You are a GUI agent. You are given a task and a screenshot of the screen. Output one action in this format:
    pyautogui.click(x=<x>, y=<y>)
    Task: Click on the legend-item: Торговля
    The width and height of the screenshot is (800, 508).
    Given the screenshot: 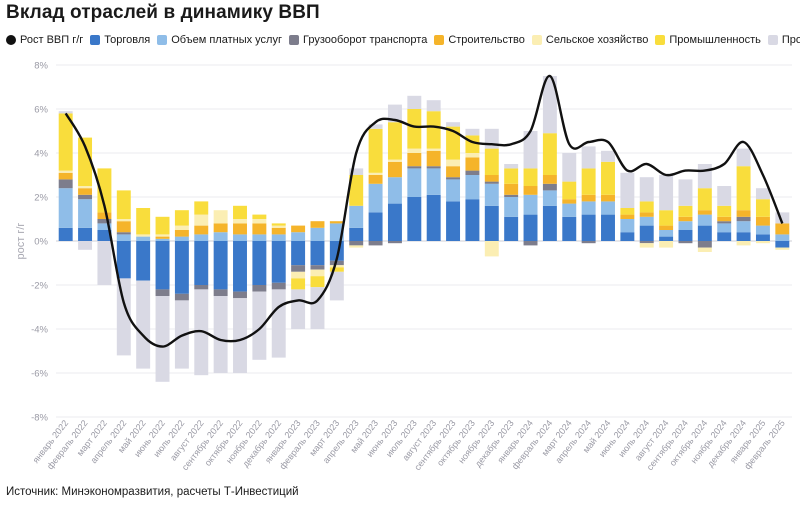 What is the action you would take?
    pyautogui.click(x=120, y=40)
    